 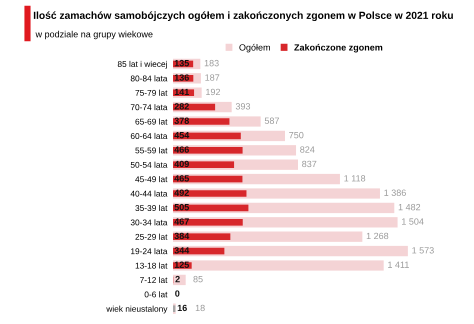 I want to click on data-label: 465, so click(x=182, y=178).